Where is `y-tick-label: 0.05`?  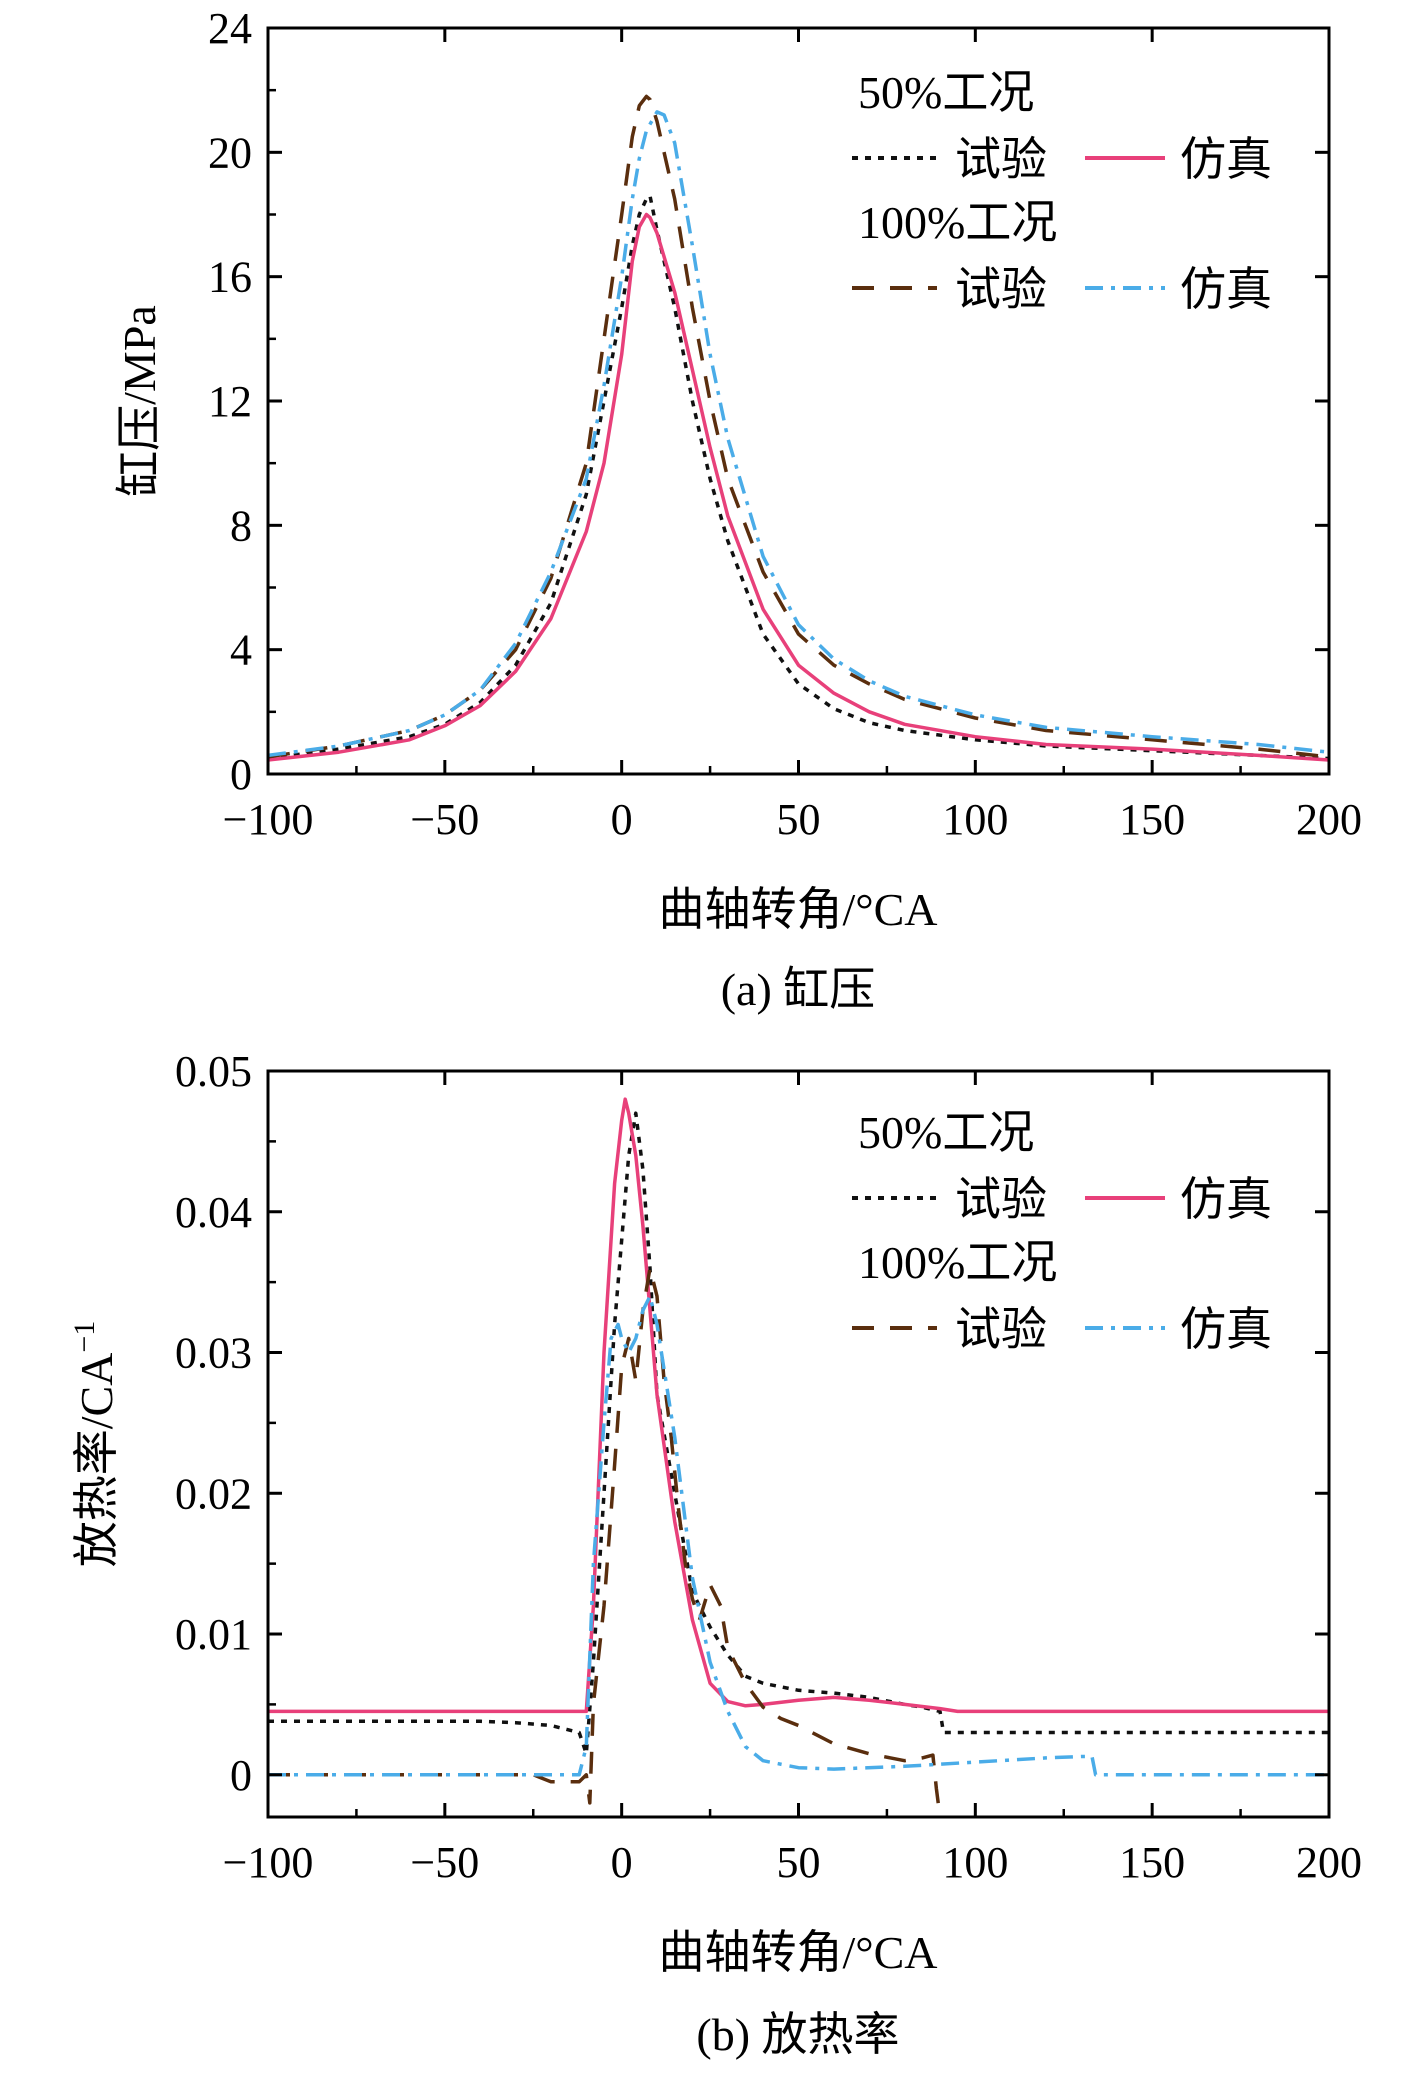 y-tick-label: 0.05 is located at coordinates (213, 1071).